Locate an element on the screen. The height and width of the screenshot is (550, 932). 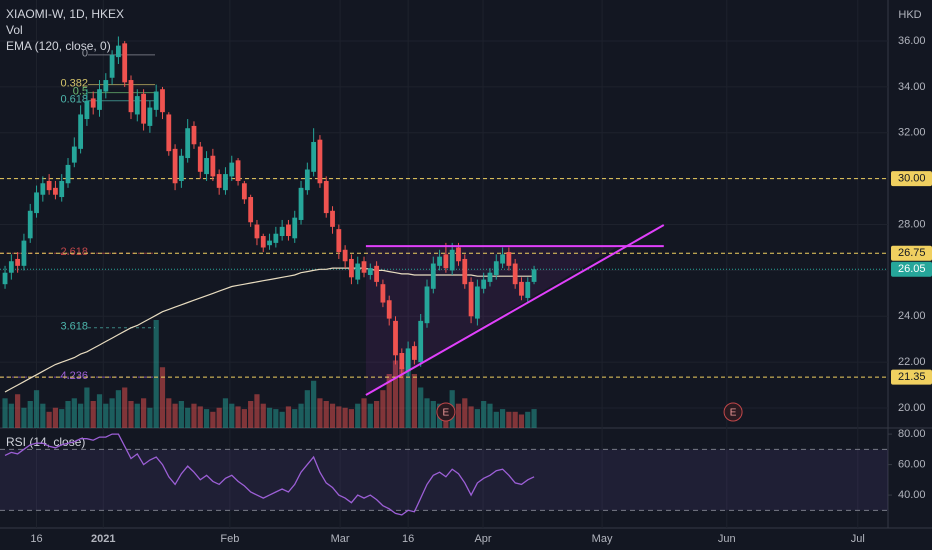
rsi-tick-label: 40.00 is located at coordinates (912, 495).